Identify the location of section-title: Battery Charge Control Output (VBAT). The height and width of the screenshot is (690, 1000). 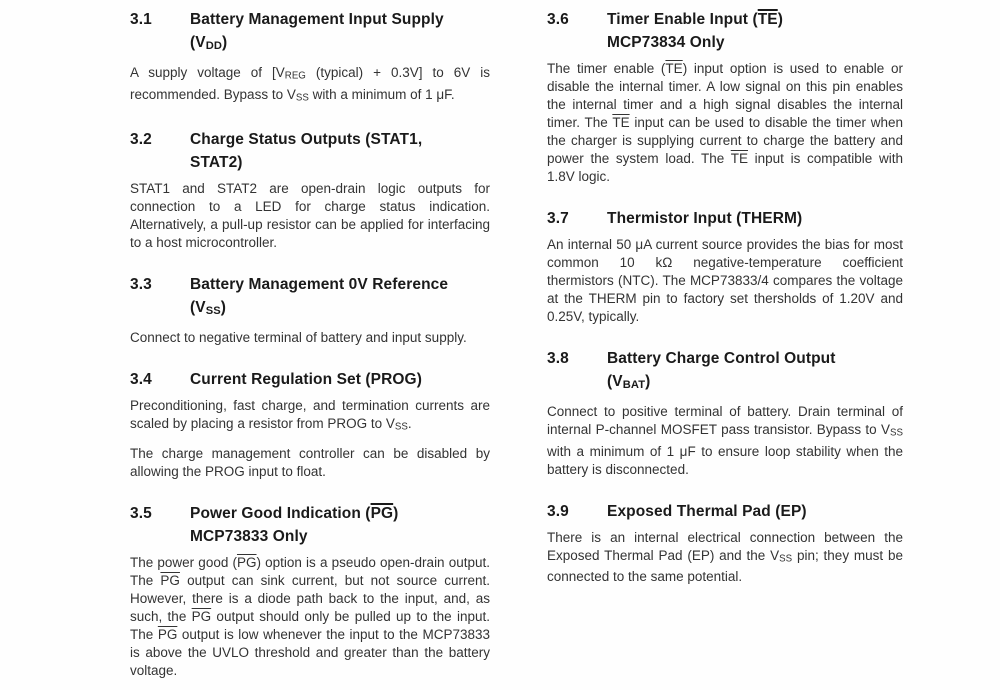
(755, 372).